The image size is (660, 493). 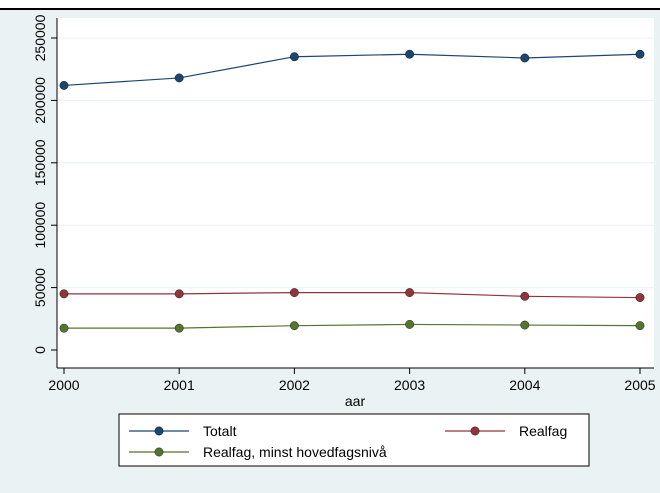 I want to click on y-tick-label: 250000, so click(x=40, y=37).